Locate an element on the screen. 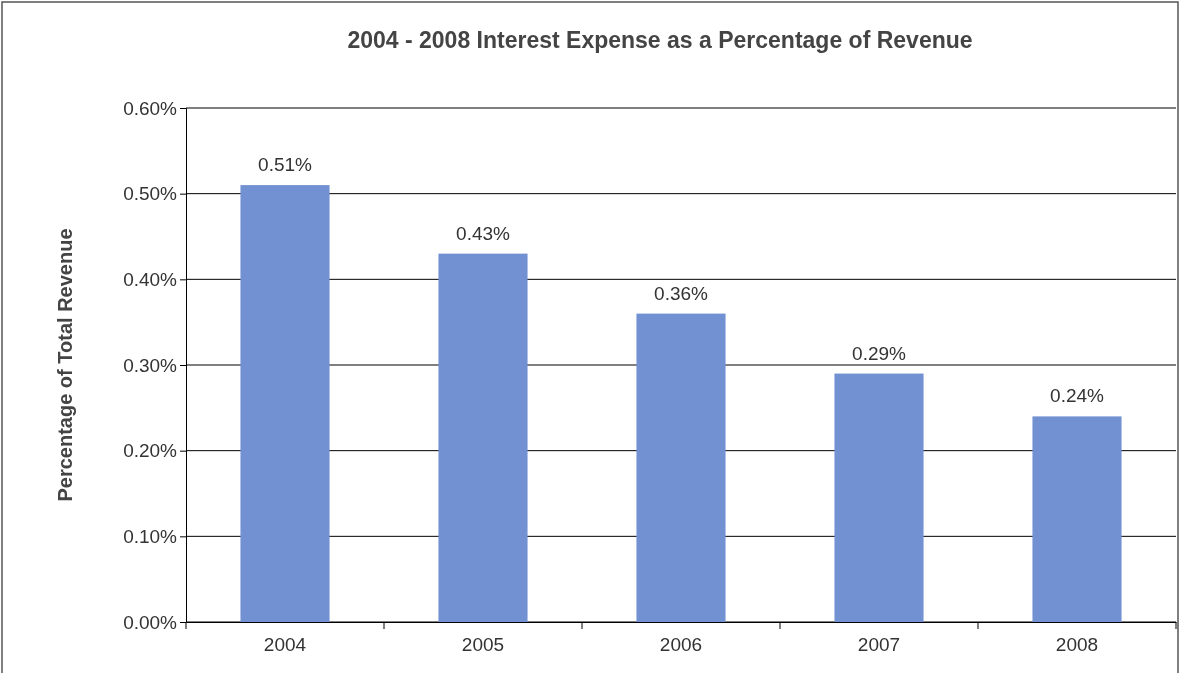 The image size is (1180, 673). chart-title: 2004 - 2008 Interest Expense as a Percentage of Revenue is located at coordinates (660, 40).